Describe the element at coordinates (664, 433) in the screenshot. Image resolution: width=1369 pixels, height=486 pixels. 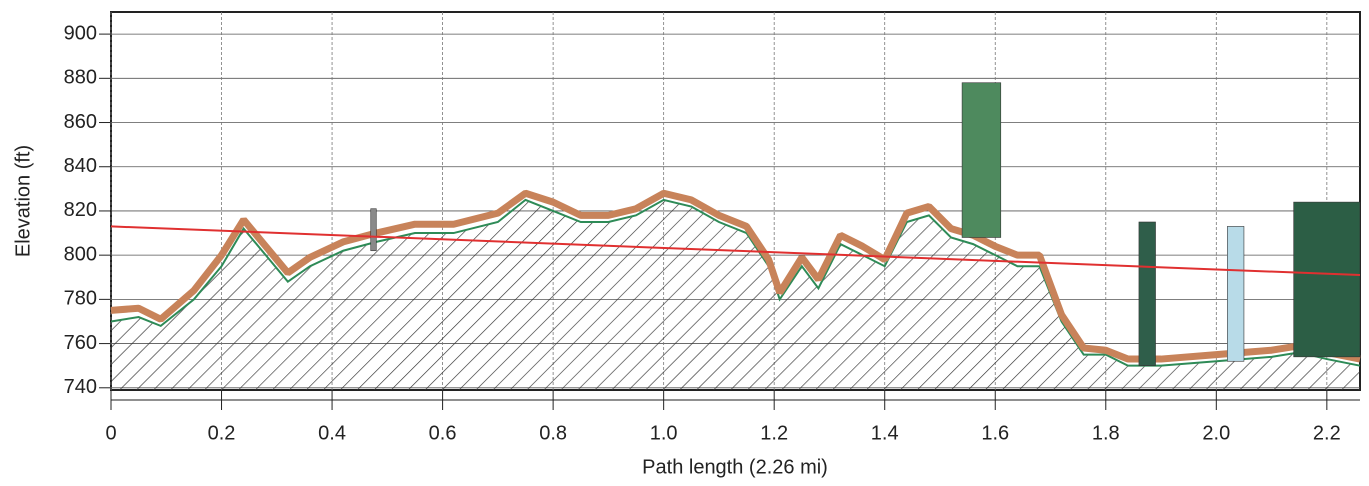
I see `x-tick-label: 1.0` at that location.